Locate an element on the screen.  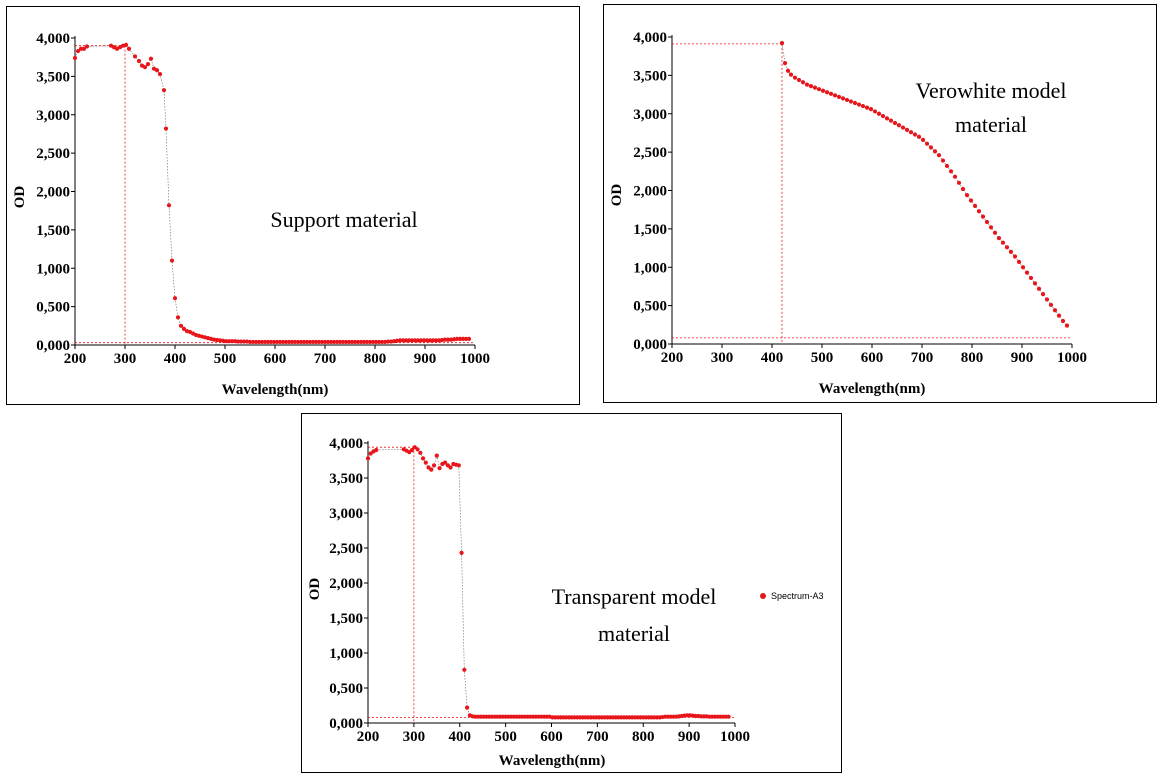
y-tick-label: 1,500 is located at coordinates (650, 230).